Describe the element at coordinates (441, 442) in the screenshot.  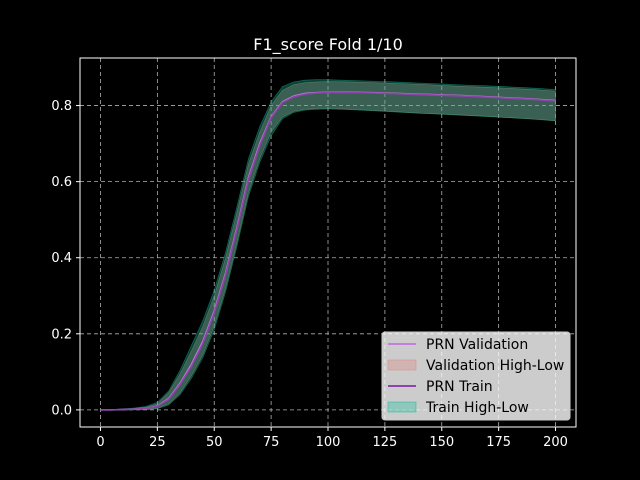
I see `x-tick-label: 150` at that location.